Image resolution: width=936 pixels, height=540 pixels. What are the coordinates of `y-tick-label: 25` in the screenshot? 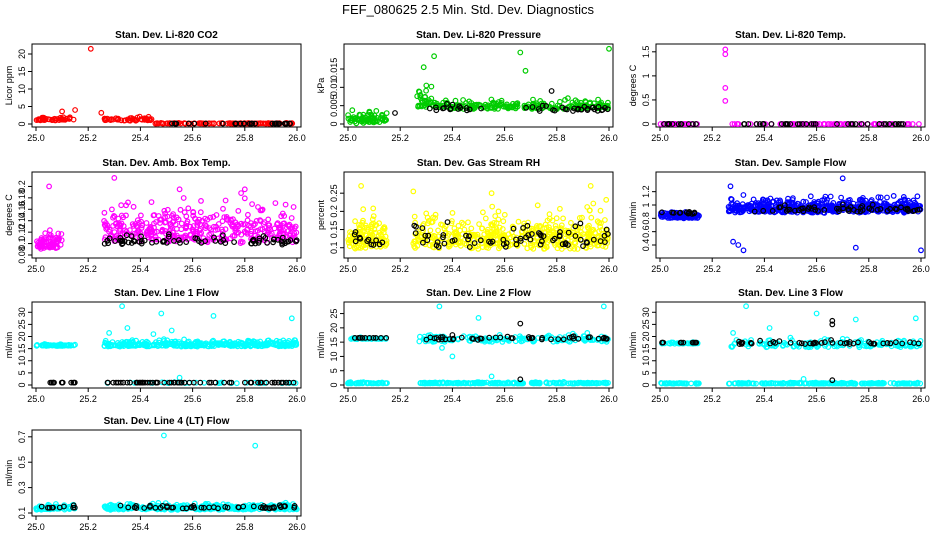 It's located at (22, 324).